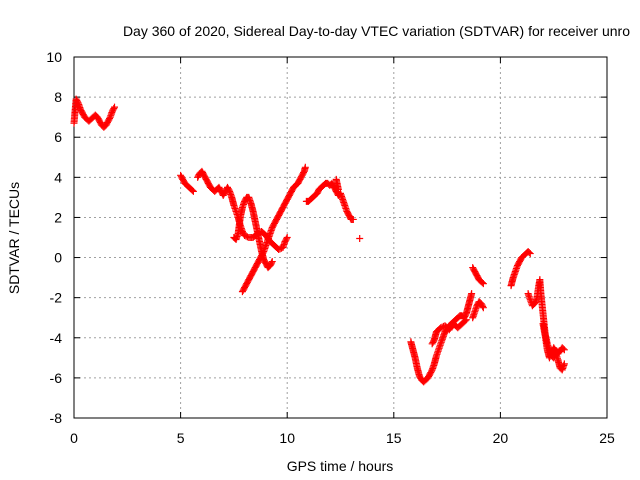  What do you see at coordinates (607, 438) in the screenshot?
I see `x-tick-label: 25` at bounding box center [607, 438].